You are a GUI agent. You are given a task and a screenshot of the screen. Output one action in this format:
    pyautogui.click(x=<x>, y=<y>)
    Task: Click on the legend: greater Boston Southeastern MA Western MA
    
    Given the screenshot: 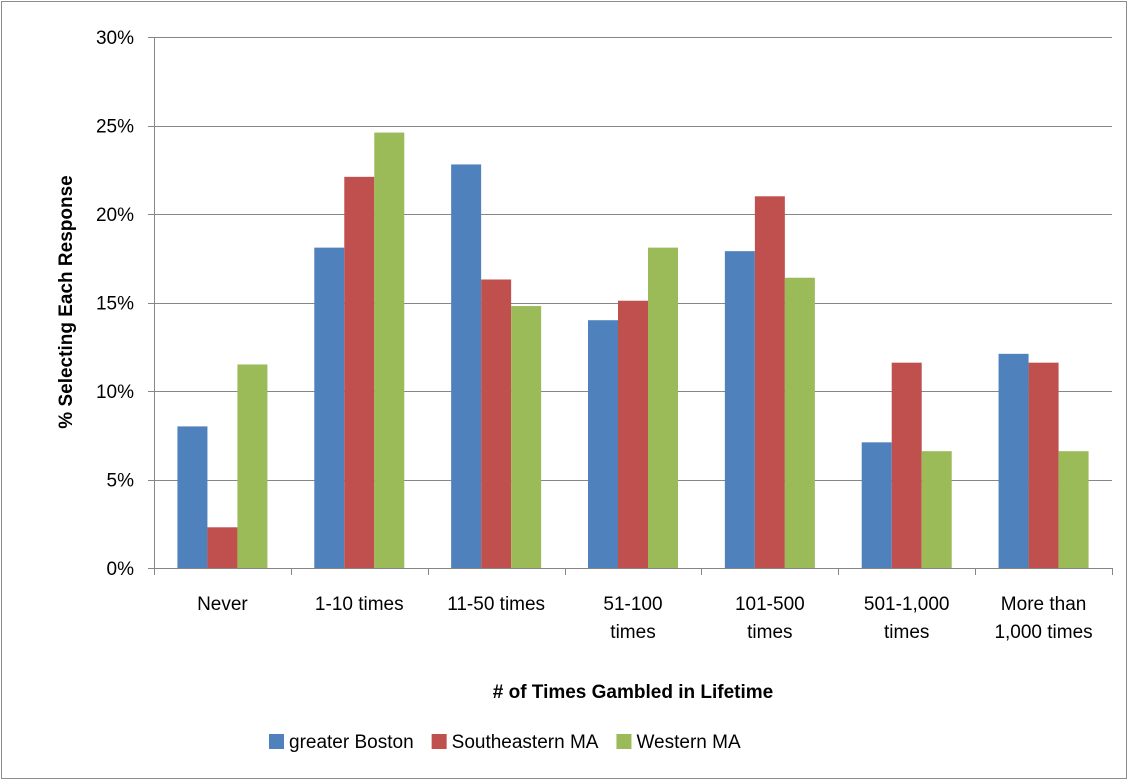 What is the action you would take?
    pyautogui.click(x=505, y=742)
    